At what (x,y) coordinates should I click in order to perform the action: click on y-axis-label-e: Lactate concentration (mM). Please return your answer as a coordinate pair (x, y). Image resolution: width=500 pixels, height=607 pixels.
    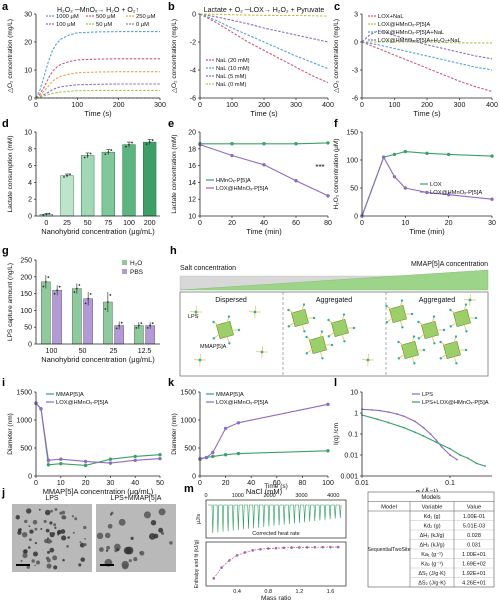
    Looking at the image, I should click on (174, 173).